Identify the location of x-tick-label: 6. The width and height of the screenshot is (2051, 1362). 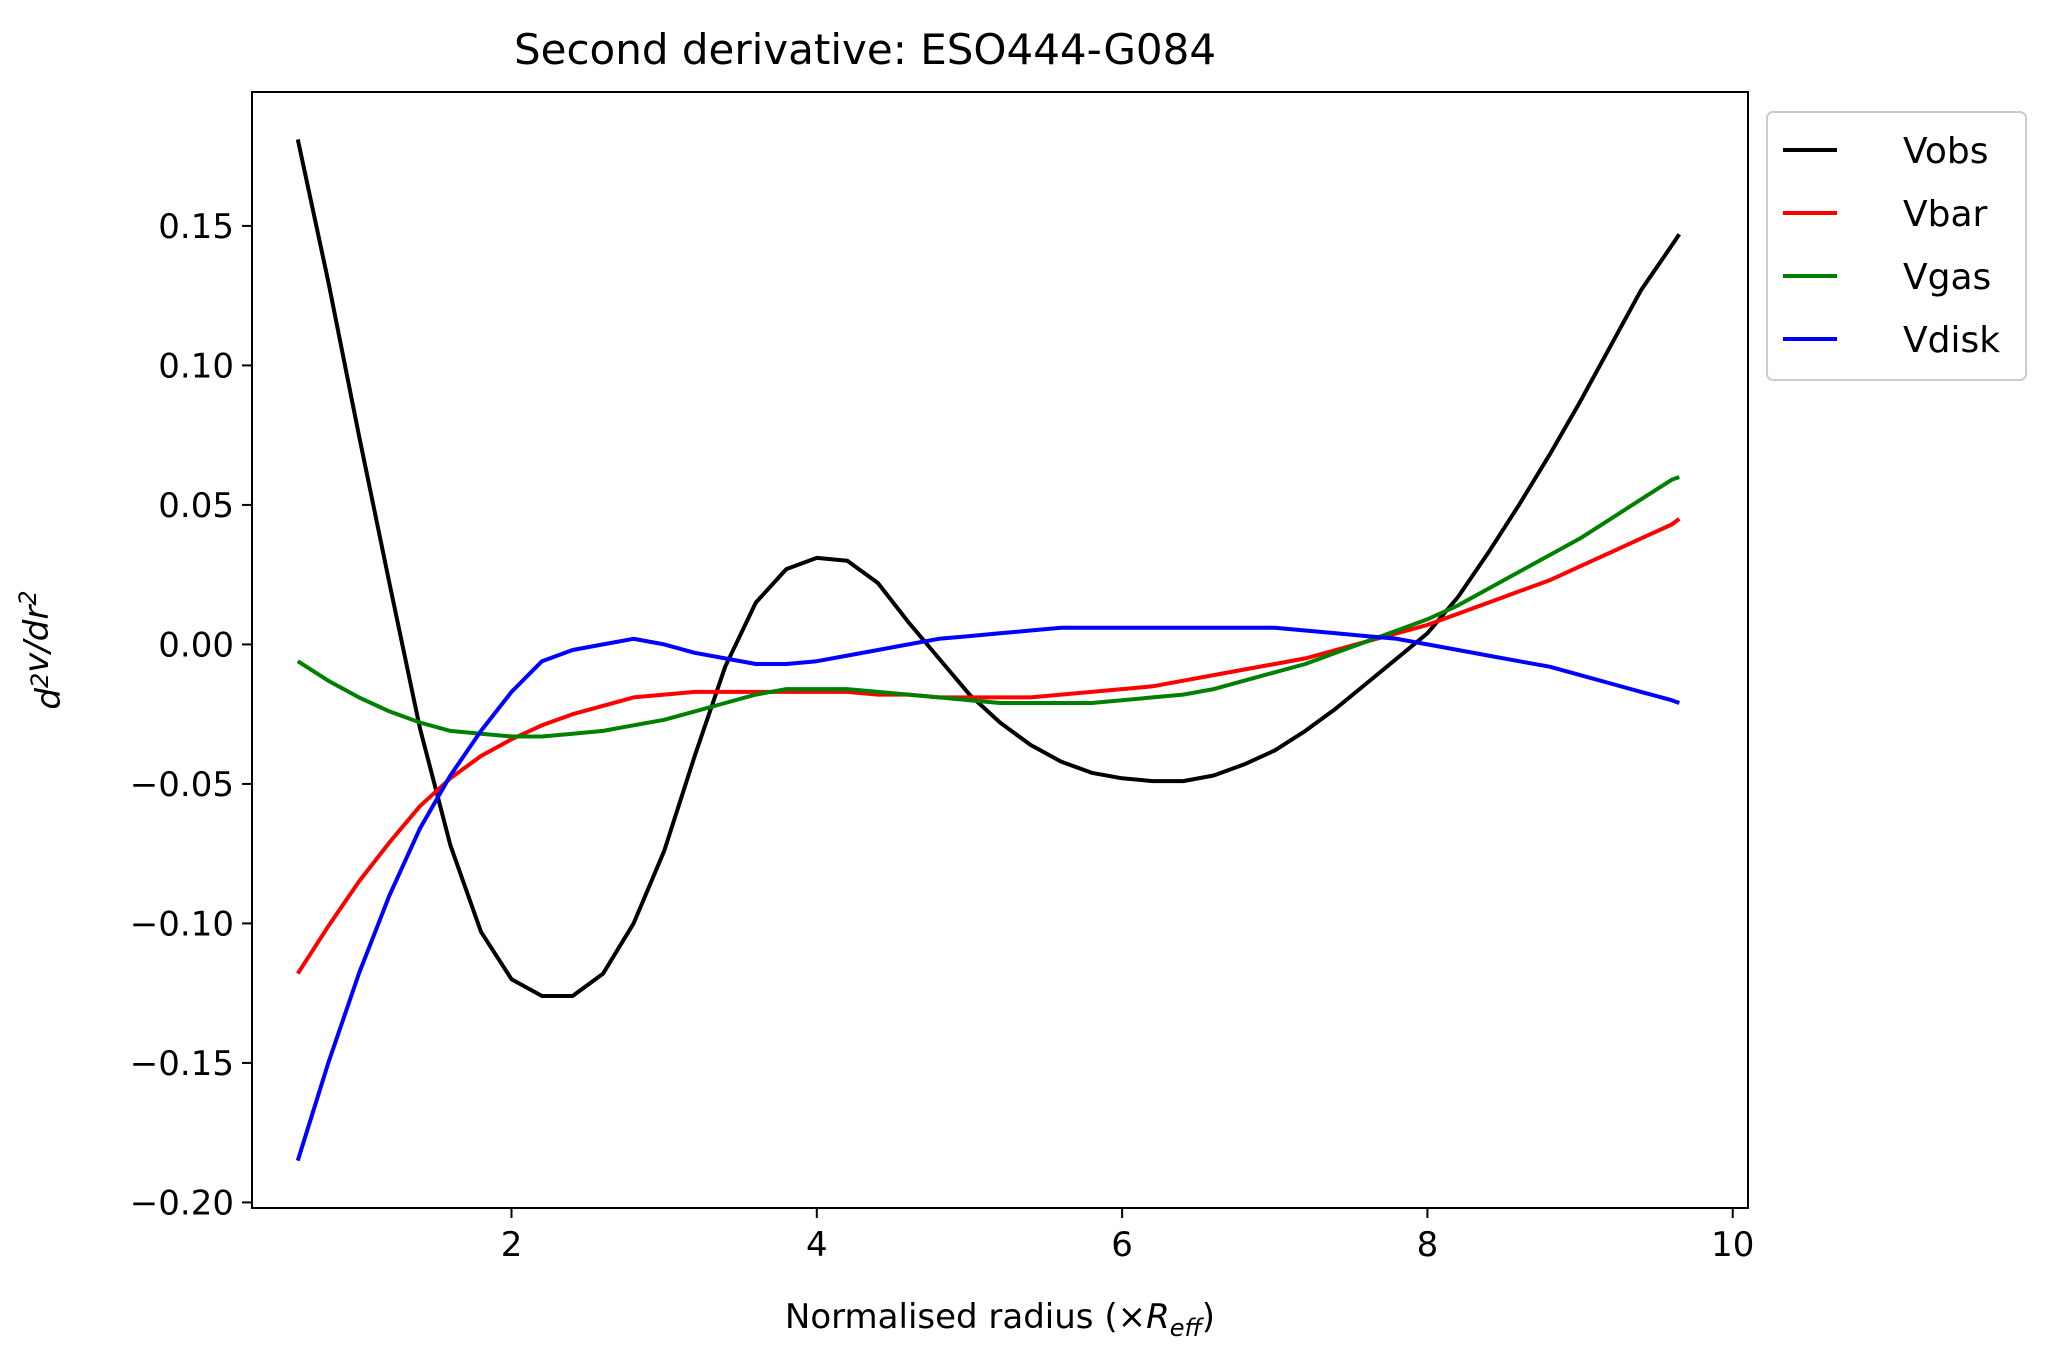
(1122, 1245).